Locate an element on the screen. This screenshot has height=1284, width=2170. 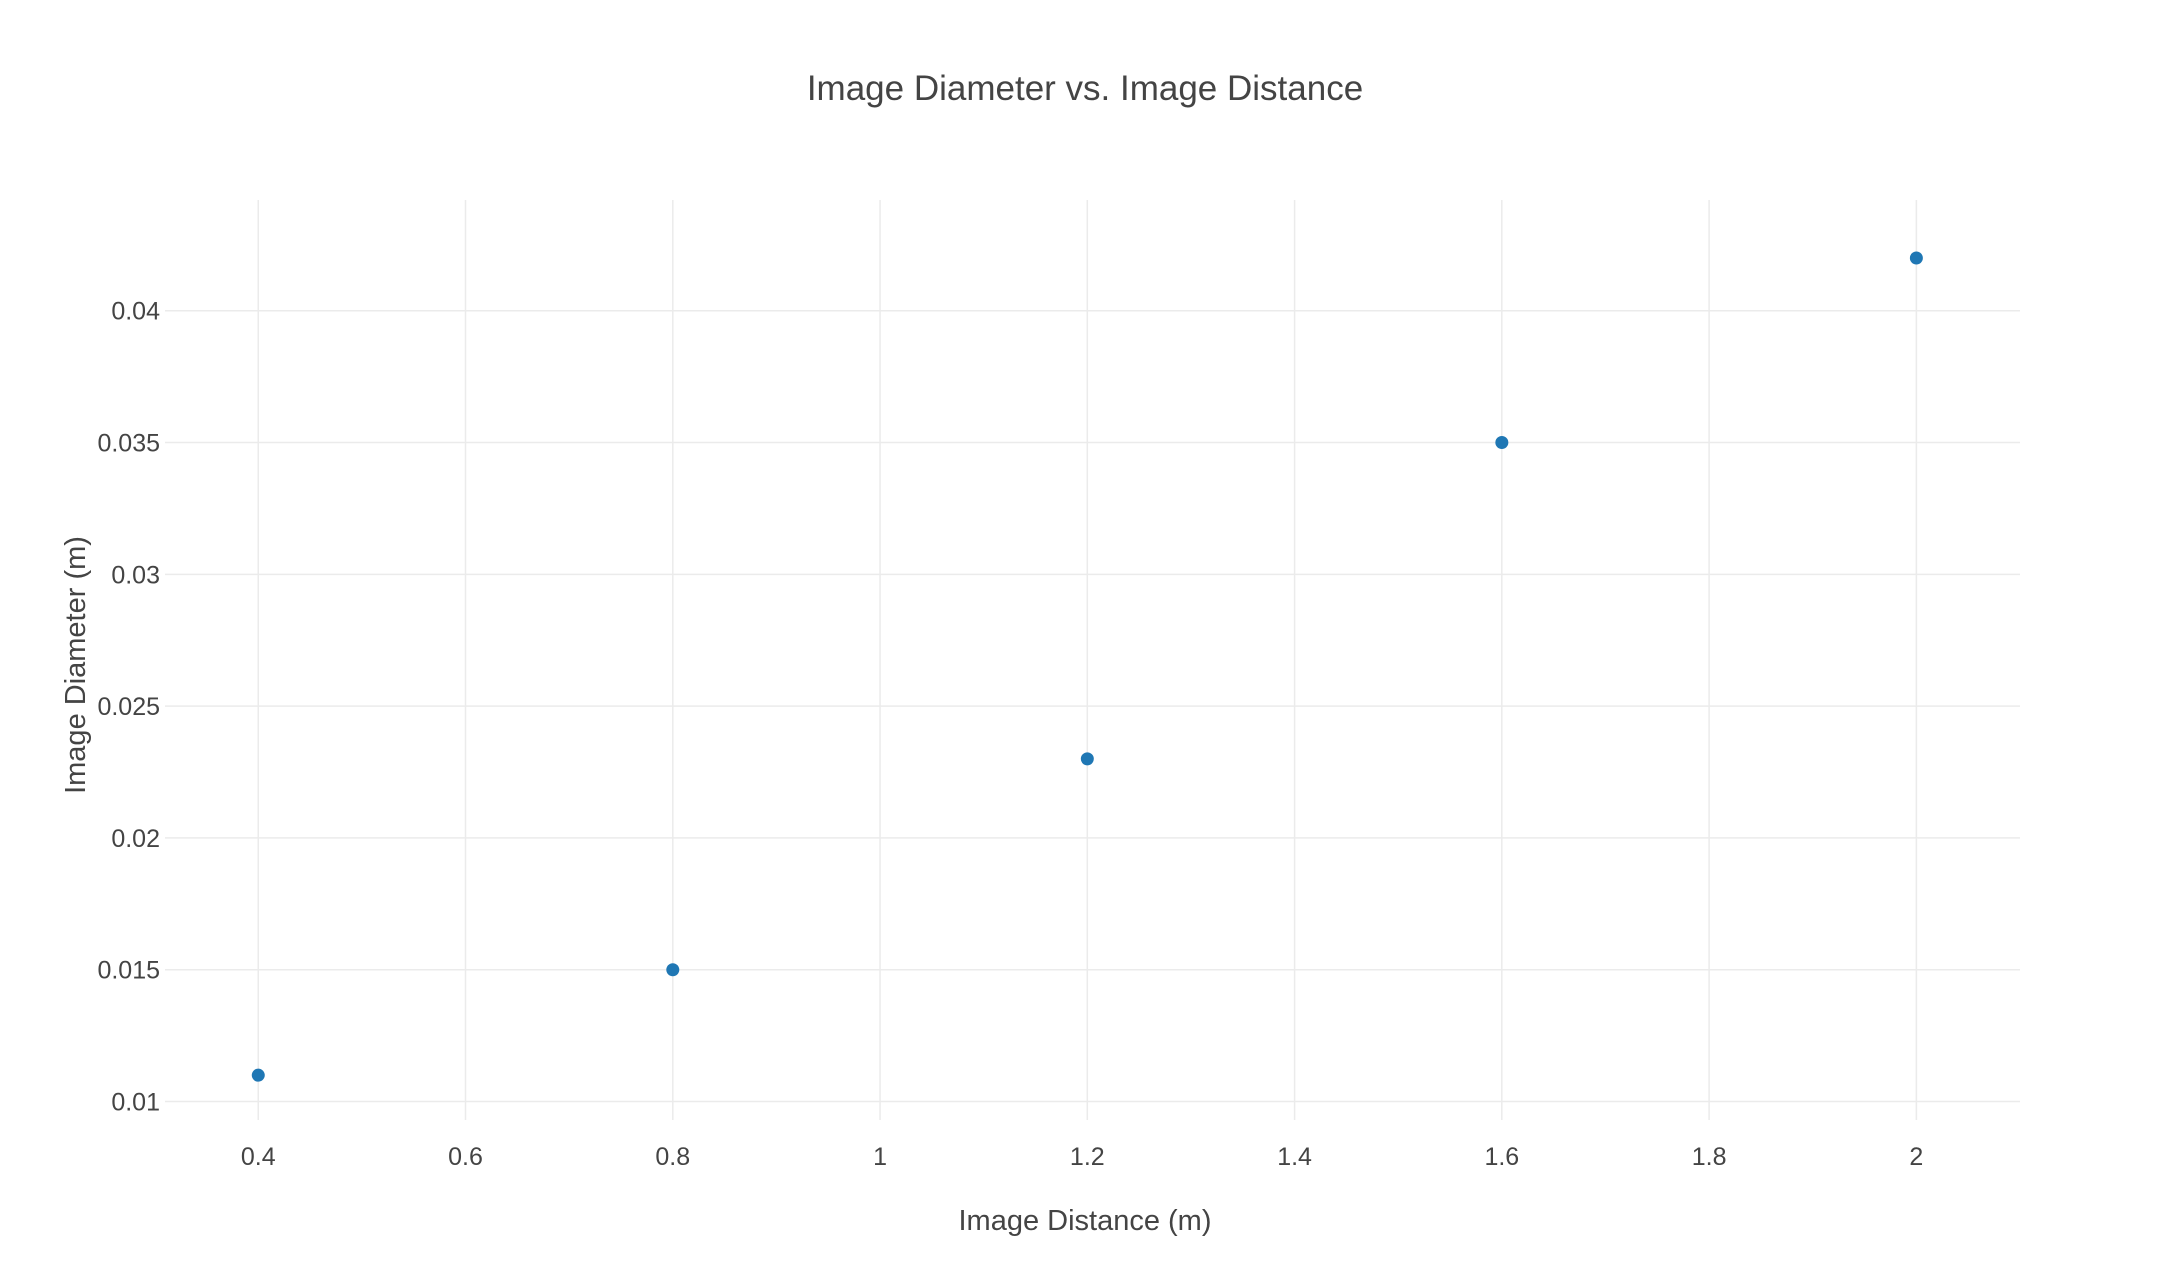
x-tick-labels: 0.4 0.6 0.8 1 1.2 1.4 1.6 1.8 2 is located at coordinates (1082, 1157).